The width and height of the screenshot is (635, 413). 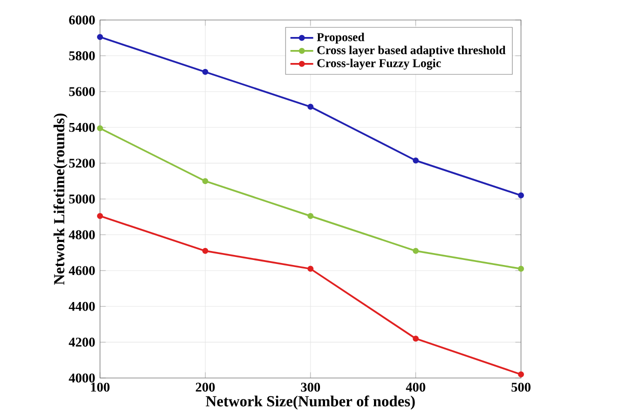 What do you see at coordinates (82, 91) in the screenshot?
I see `y-tick-label: 5600` at bounding box center [82, 91].